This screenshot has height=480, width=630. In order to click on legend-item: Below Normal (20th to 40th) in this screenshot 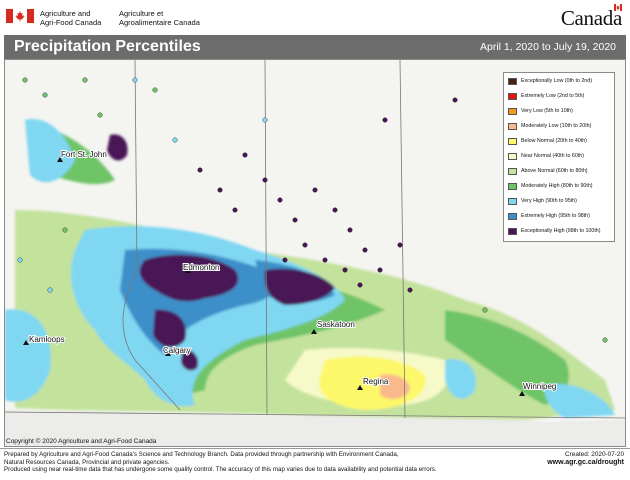, I will do `click(561, 142)`.